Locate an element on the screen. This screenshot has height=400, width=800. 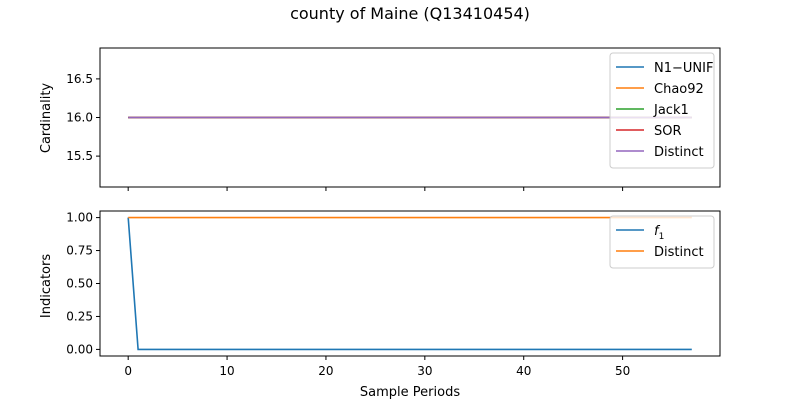
cardinality-y-ticks: 15.5 16.0 16.5 is located at coordinates (83, 117).